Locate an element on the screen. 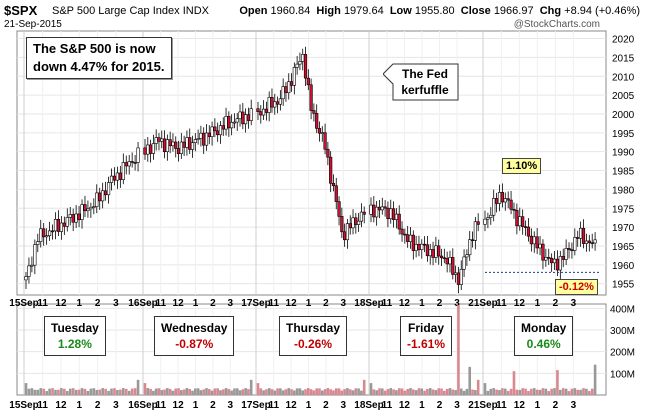  x-tick-label: 1 is located at coordinates (309, 405).